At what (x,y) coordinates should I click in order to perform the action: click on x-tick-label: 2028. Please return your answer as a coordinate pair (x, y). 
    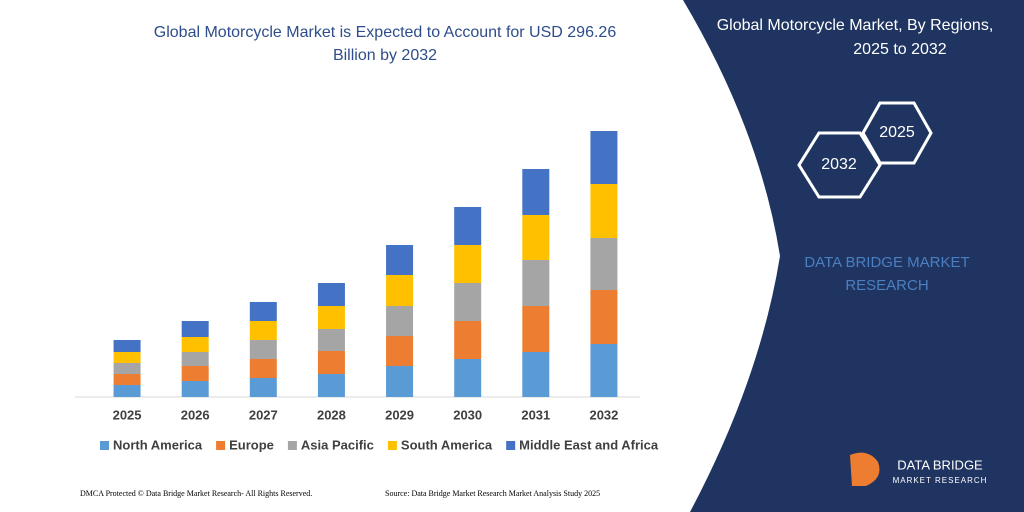
    Looking at the image, I should click on (331, 414).